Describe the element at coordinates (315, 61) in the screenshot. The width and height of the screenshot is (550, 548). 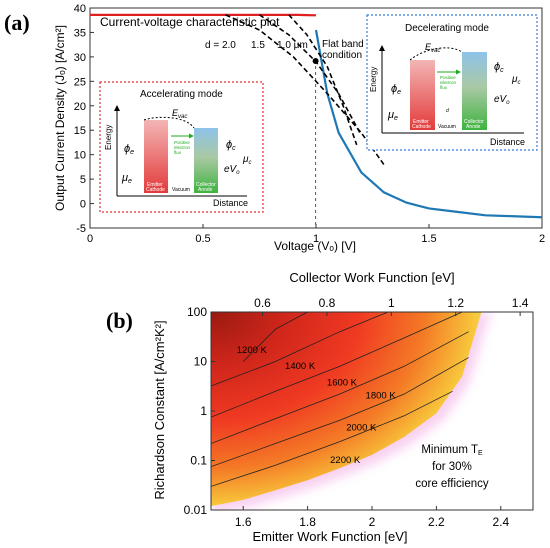
I see `flat-band-point` at that location.